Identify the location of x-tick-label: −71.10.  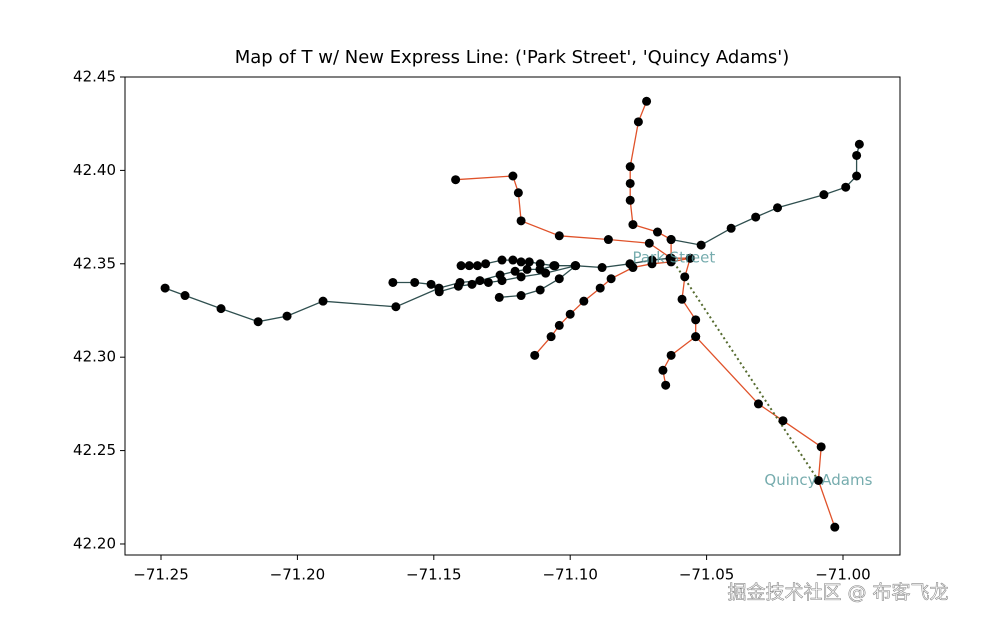
(570, 575).